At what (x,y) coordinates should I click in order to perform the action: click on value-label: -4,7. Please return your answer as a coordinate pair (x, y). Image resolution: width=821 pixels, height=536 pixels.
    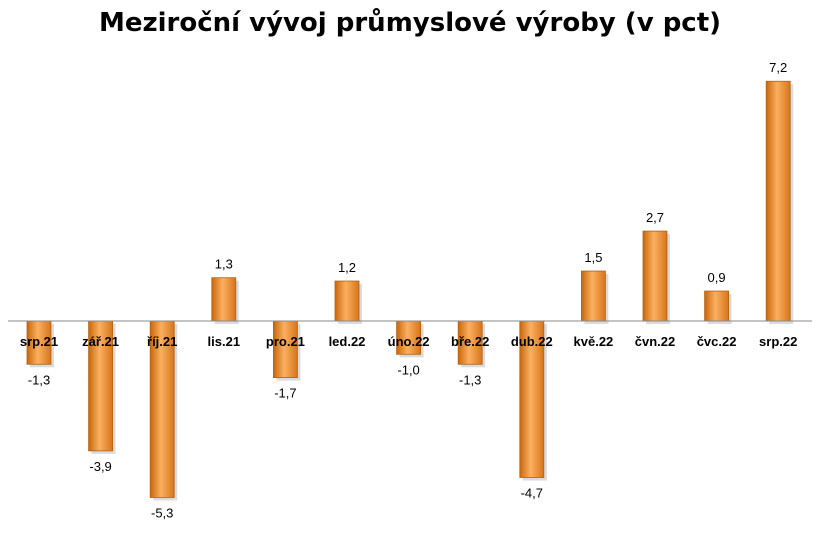
    Looking at the image, I should click on (532, 493).